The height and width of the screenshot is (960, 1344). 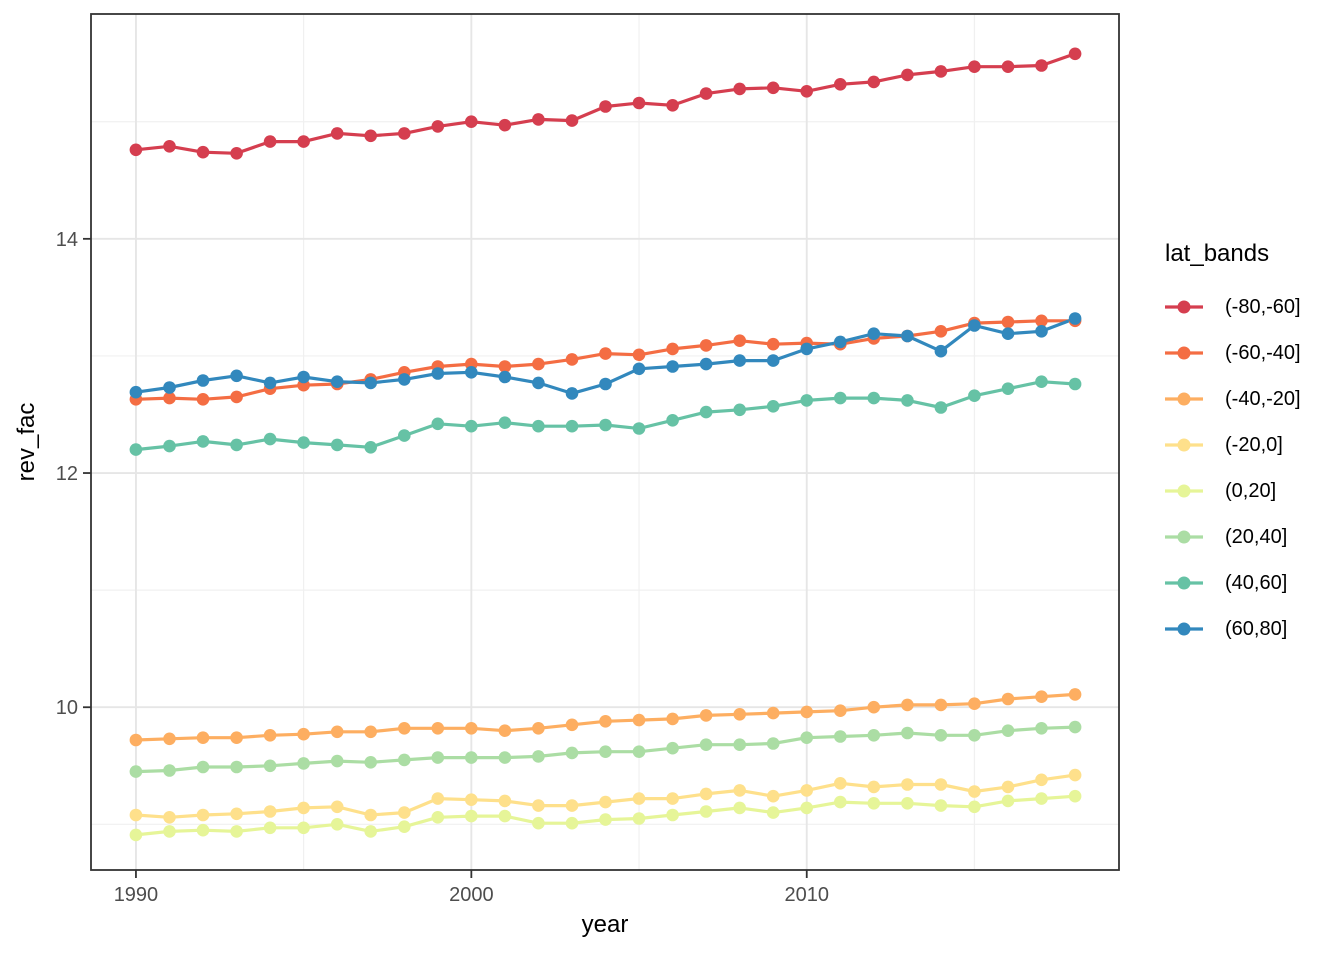 I want to click on legend-entry-label: (-60,-40], so click(x=1263, y=352).